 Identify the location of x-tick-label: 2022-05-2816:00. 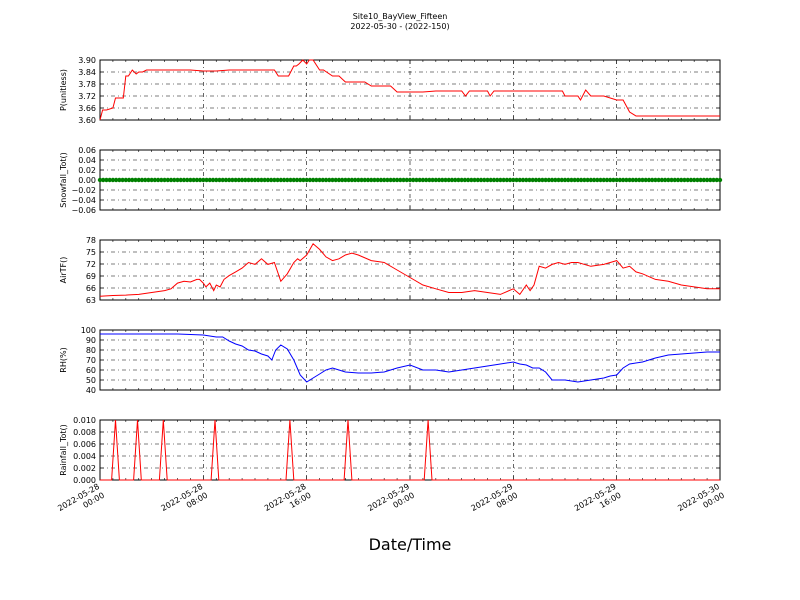
(288, 502).